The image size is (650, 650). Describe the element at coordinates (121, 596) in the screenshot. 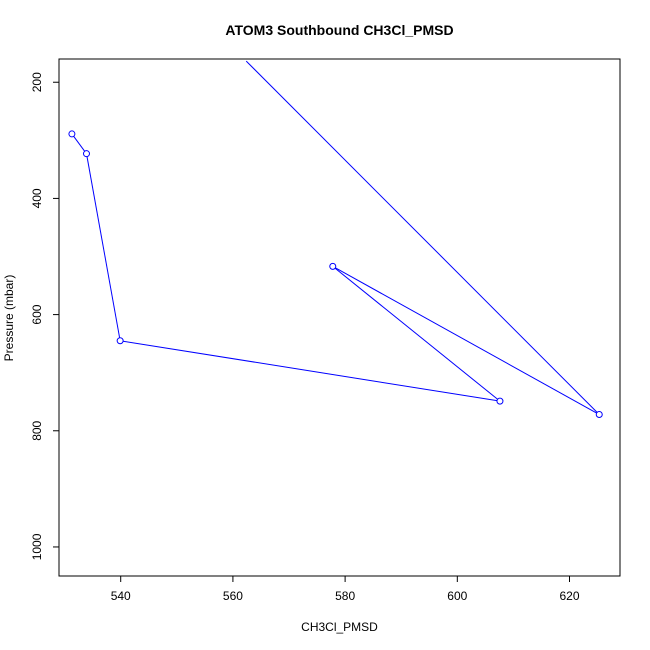

I see `x-tick-label: 540` at that location.